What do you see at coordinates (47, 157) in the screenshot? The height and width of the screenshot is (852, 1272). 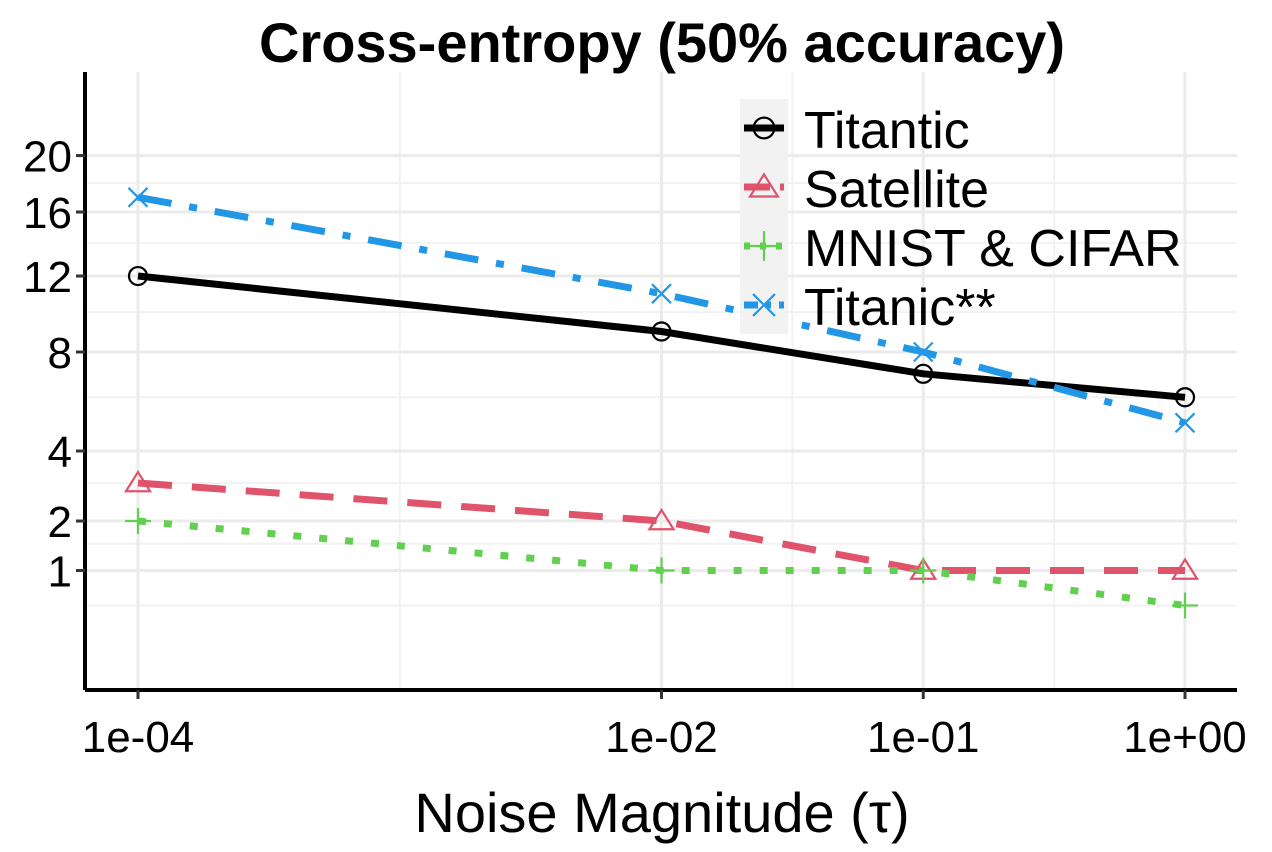 I see `y-tick-label: 20` at bounding box center [47, 157].